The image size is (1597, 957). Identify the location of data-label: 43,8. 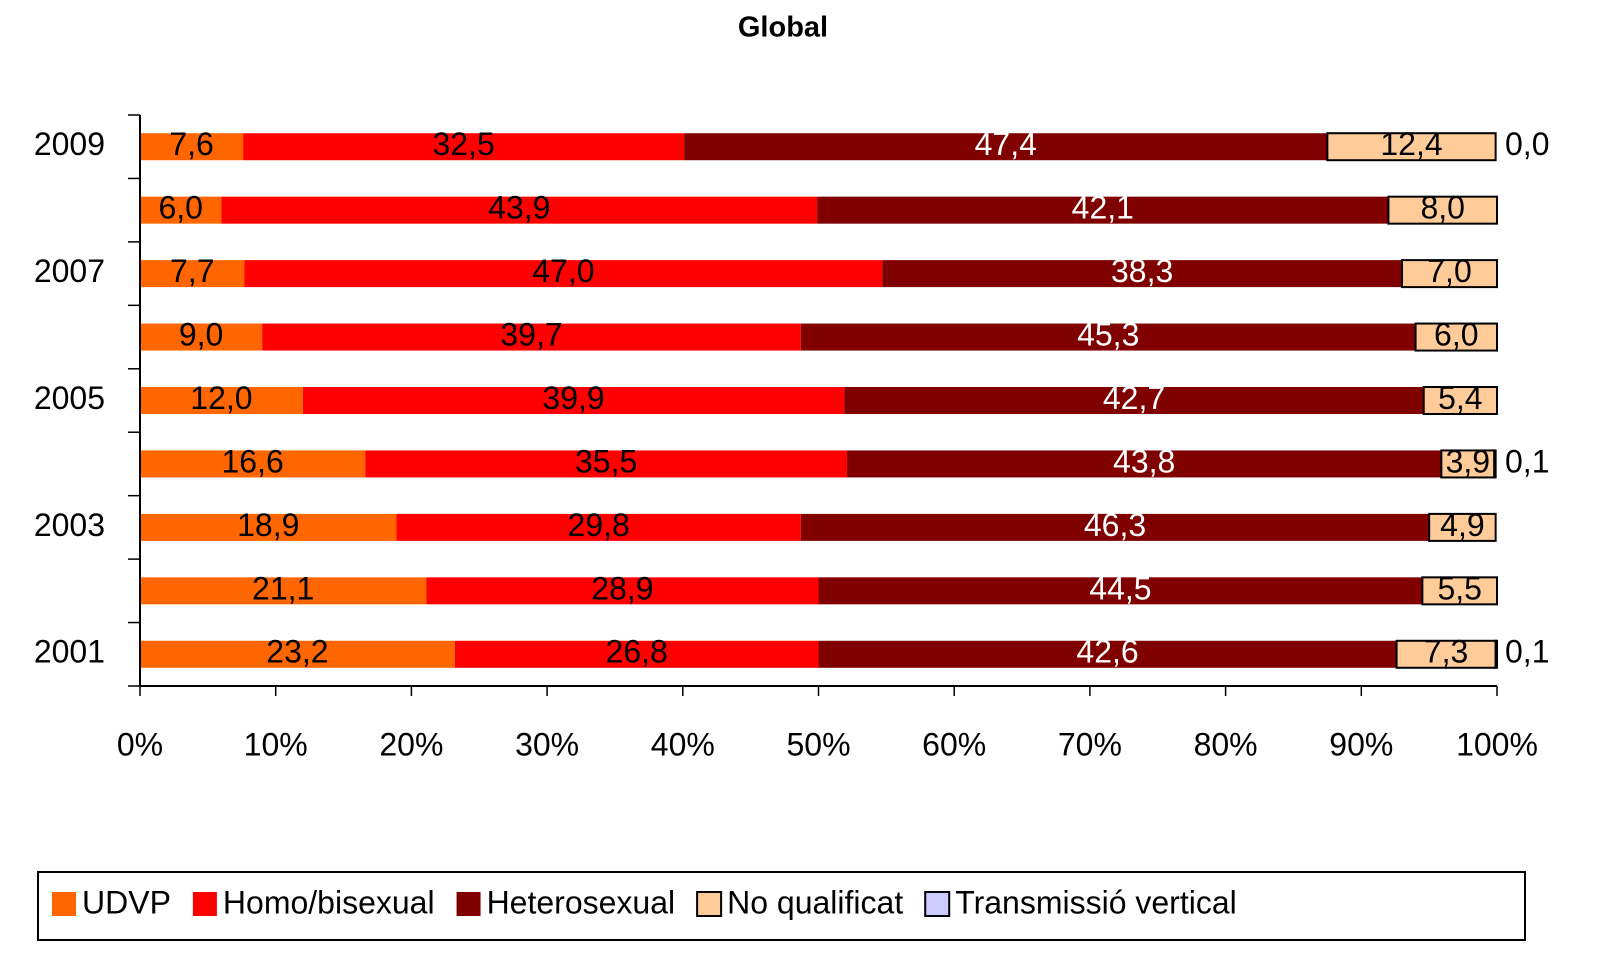
(1144, 461).